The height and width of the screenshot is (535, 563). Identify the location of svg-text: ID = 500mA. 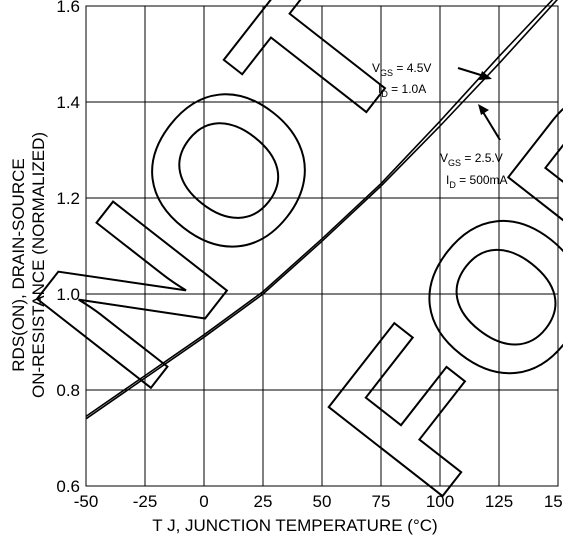
(477, 181).